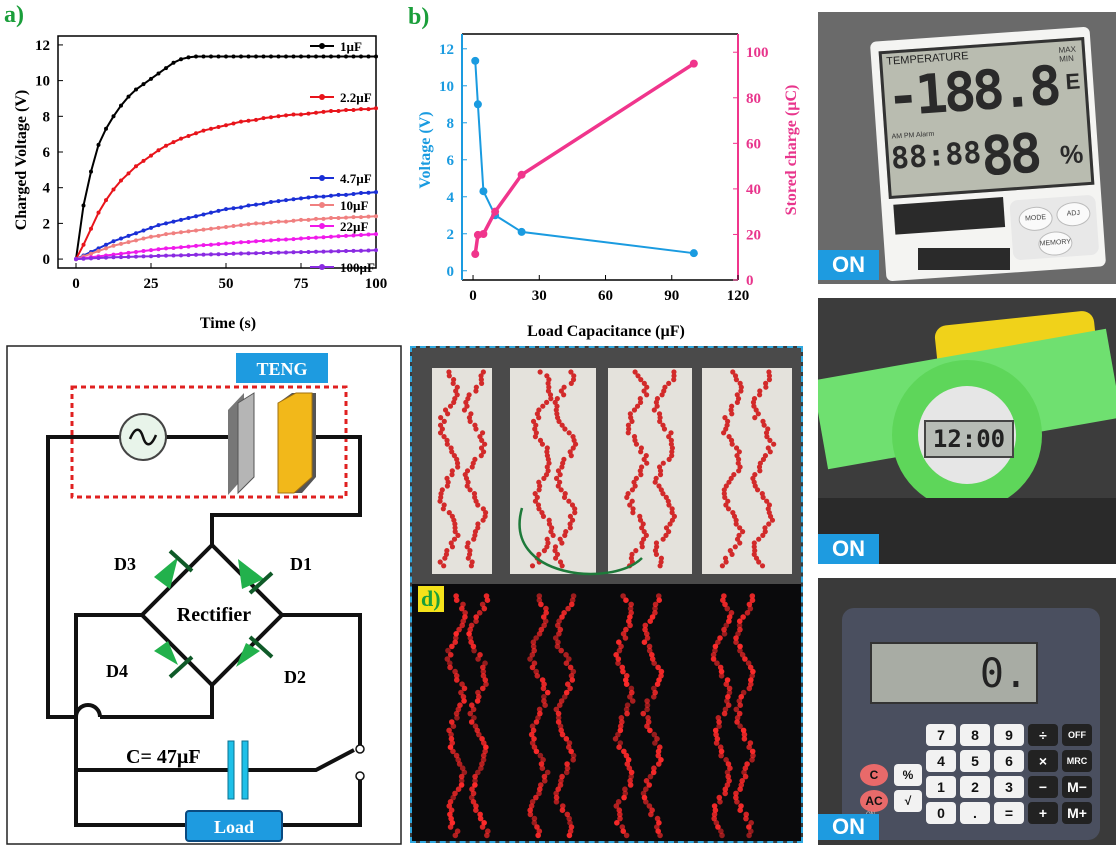  Describe the element at coordinates (1009, 813) in the screenshot. I see `calculator-key: =` at that location.